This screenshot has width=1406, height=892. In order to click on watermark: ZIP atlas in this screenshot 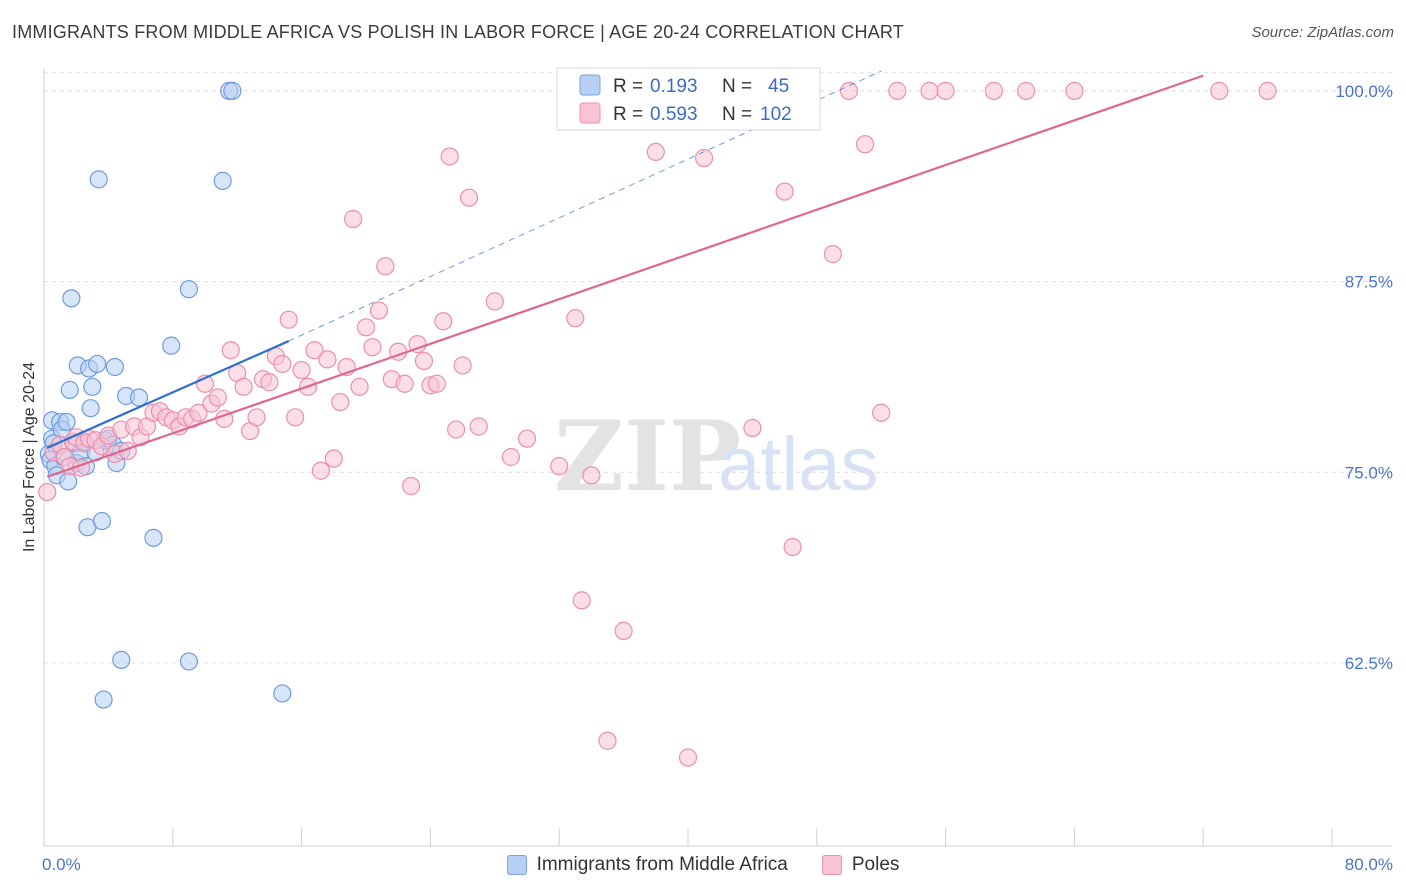, I will do `click(716, 456)`.